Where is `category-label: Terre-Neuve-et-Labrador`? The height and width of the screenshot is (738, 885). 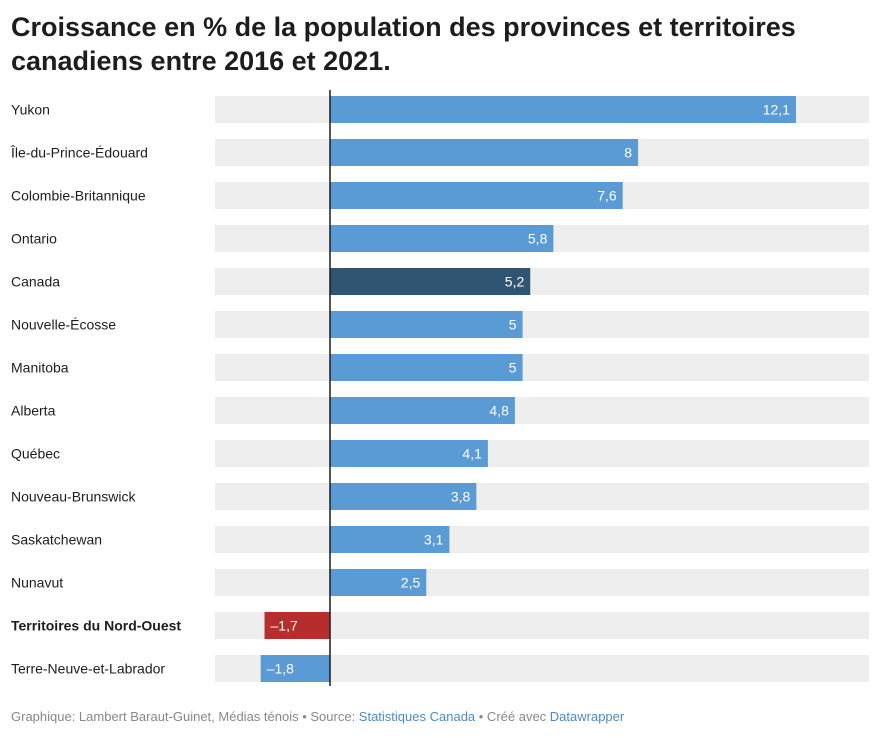
category-label: Terre-Neuve-et-Labrador is located at coordinates (88, 669).